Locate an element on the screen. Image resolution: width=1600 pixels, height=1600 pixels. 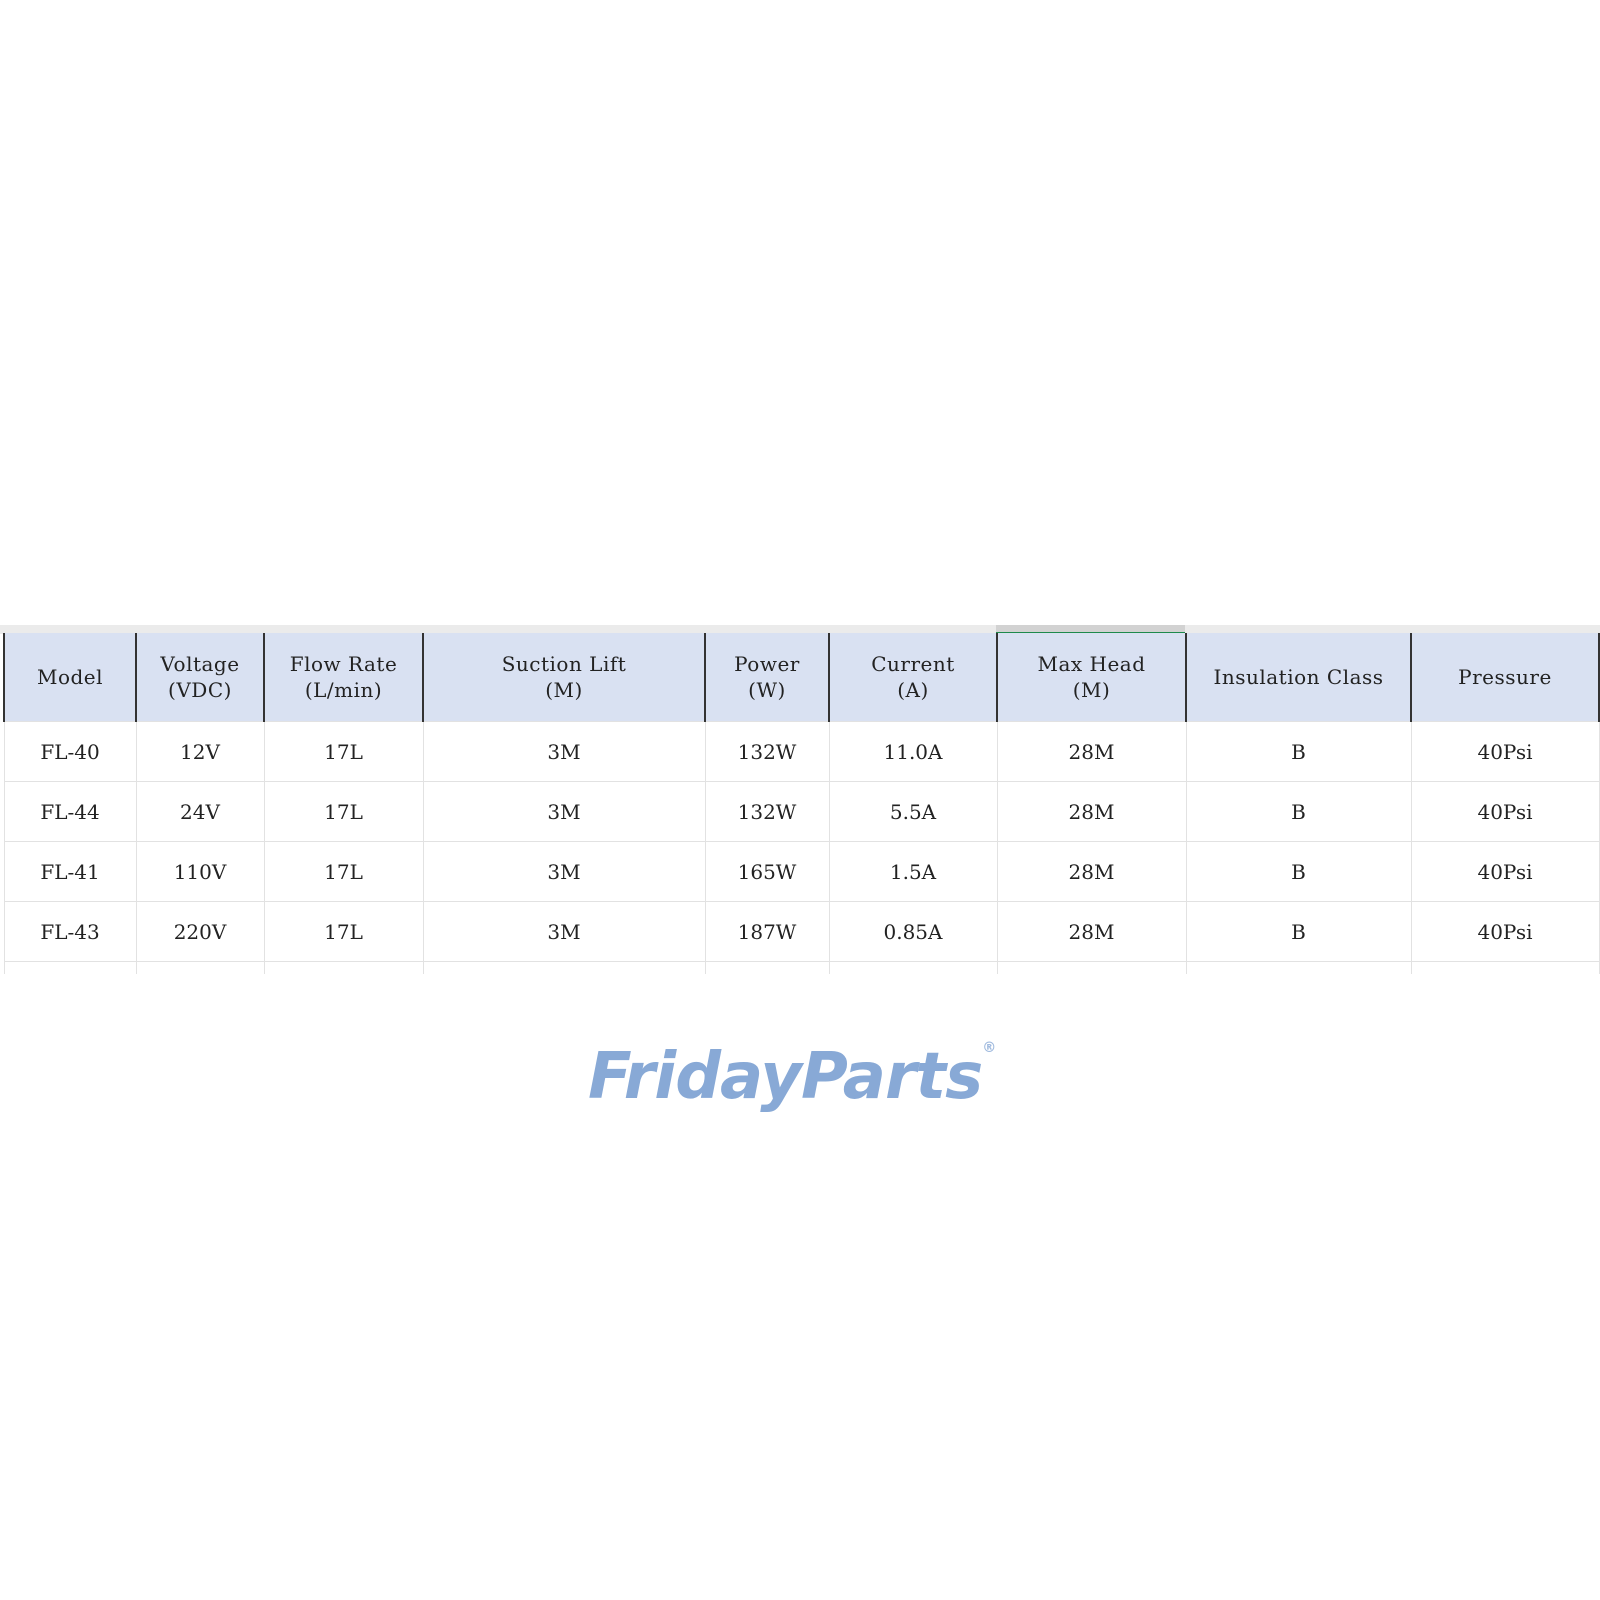
table-row: FL-43 220V 17L 3M 187W 0.85A 28M B 40Psi is located at coordinates (801, 931).